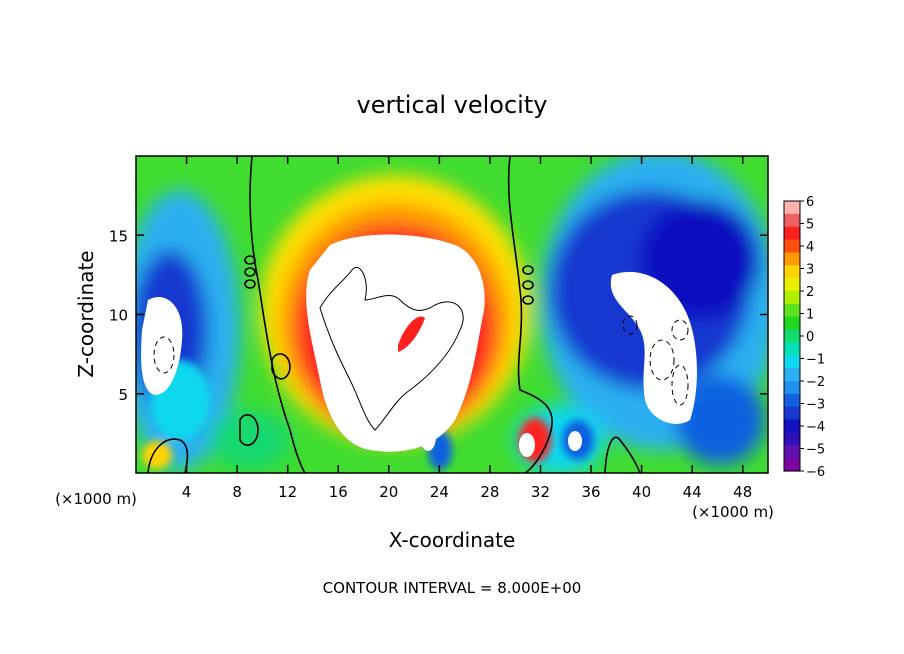 The image size is (904, 654). Describe the element at coordinates (96, 499) in the screenshot. I see `x-unit-left: (×1000 m)` at that location.